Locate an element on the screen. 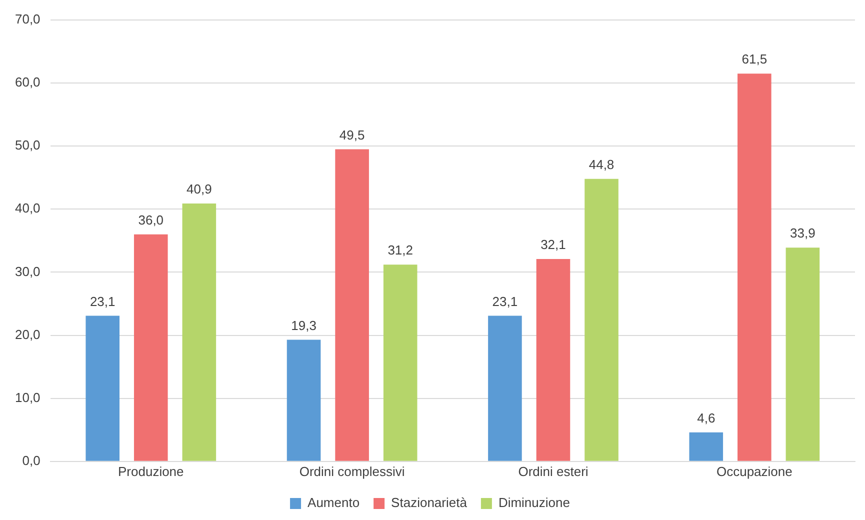 The image size is (865, 520). y-tick-label: 70,0 is located at coordinates (27, 19).